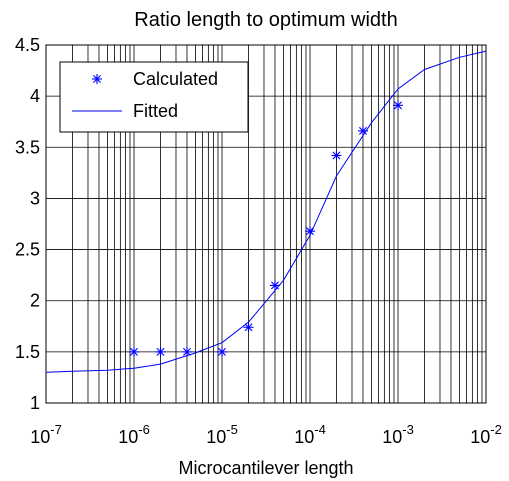 The width and height of the screenshot is (509, 481). I want to click on y-tick-label: 3.5, so click(27, 147).